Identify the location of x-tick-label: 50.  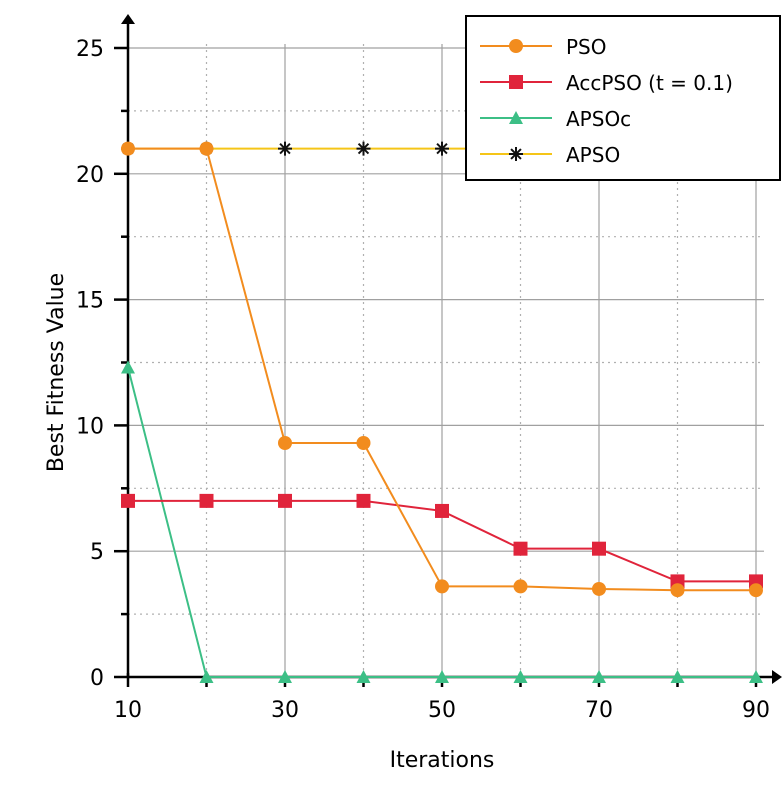
(442, 710).